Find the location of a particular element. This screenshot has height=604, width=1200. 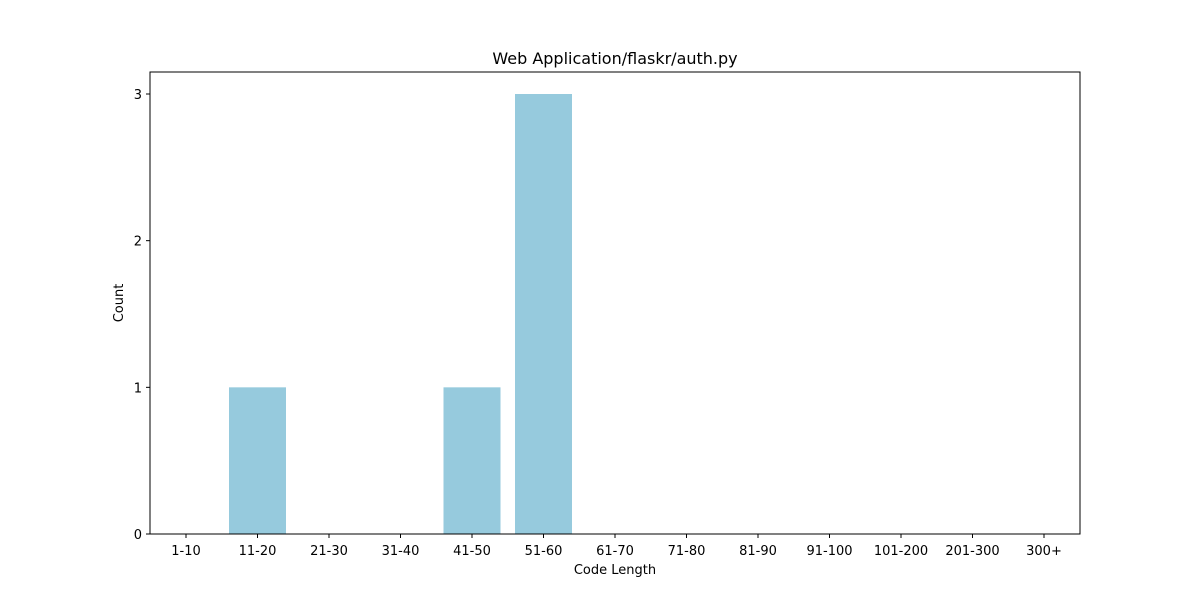

chart-title: Web Application/flaskr/auth.py is located at coordinates (614, 58).